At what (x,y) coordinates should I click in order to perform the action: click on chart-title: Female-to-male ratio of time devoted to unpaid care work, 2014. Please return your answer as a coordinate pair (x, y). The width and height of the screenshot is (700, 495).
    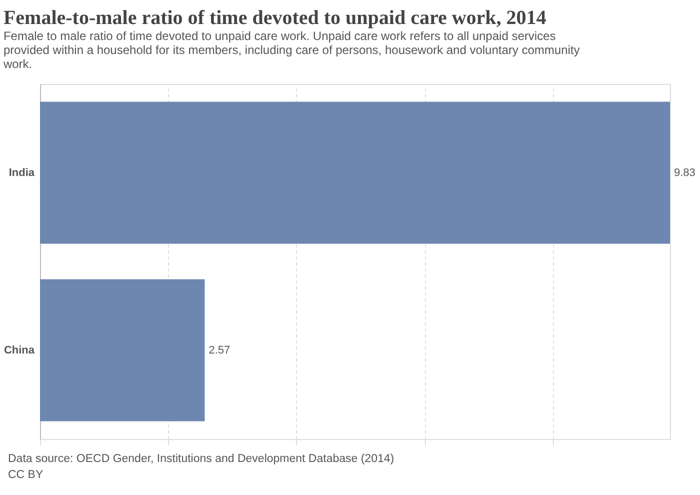
    Looking at the image, I should click on (274, 18).